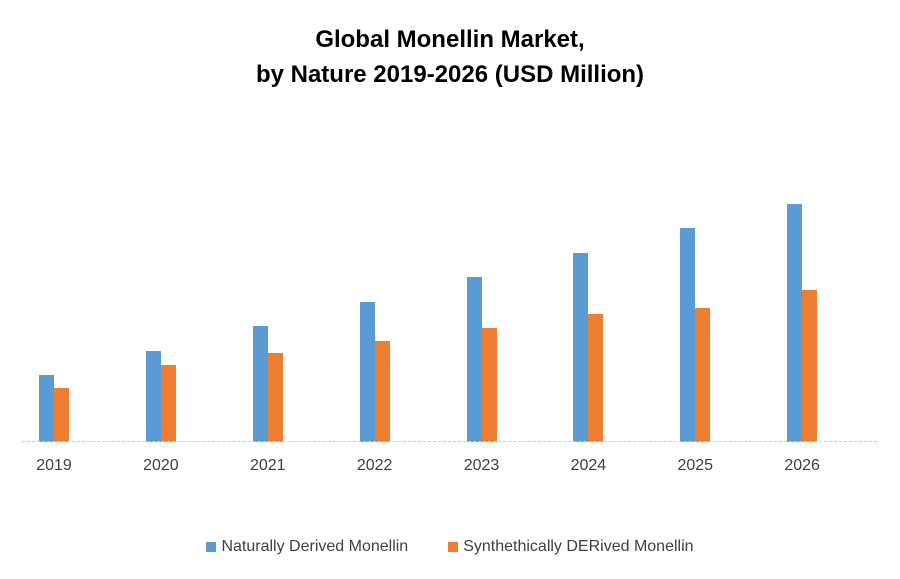 This screenshot has width=900, height=579. What do you see at coordinates (46, 408) in the screenshot?
I see `bar-2019-naturally-derived` at bounding box center [46, 408].